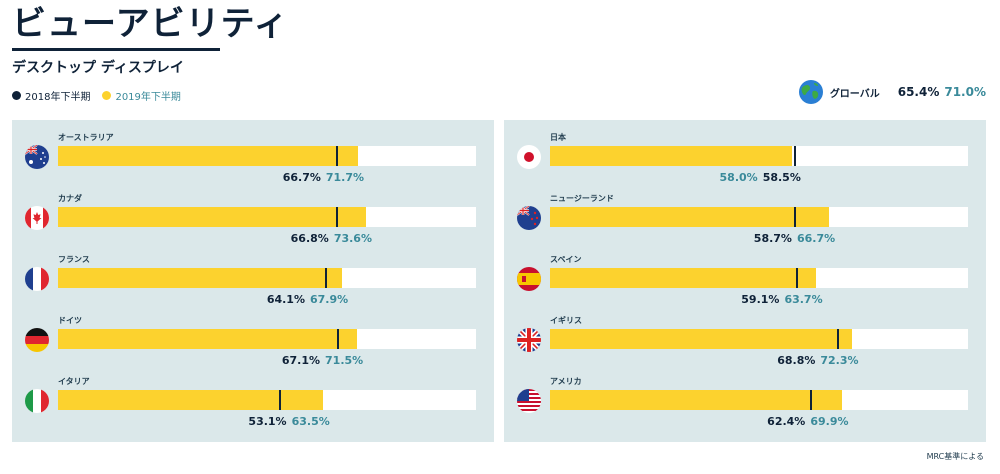 Image resolution: width=1000 pixels, height=474 pixels. Describe the element at coordinates (98, 68) in the screenshot. I see `page-subtitle: デスクトップ ディスプレイ` at that location.